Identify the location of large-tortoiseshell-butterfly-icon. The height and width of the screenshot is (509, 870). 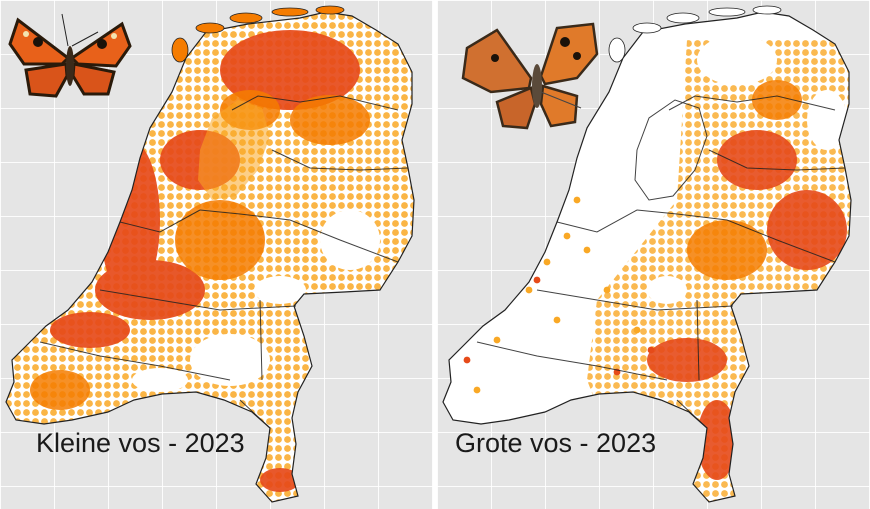
(530, 76).